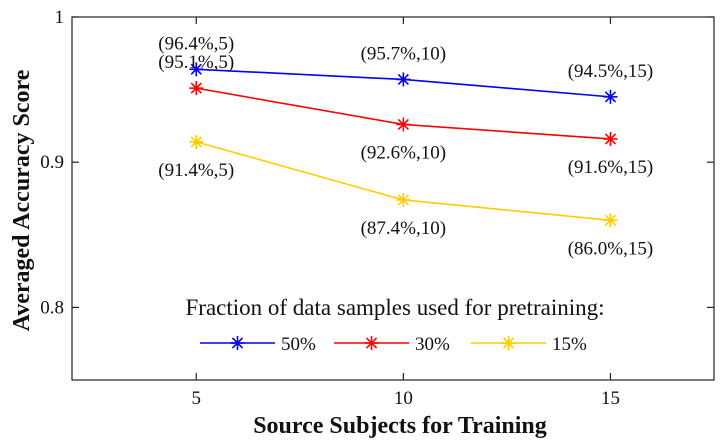 The image size is (722, 446). Describe the element at coordinates (610, 398) in the screenshot. I see `x-tick-label: 15` at that location.